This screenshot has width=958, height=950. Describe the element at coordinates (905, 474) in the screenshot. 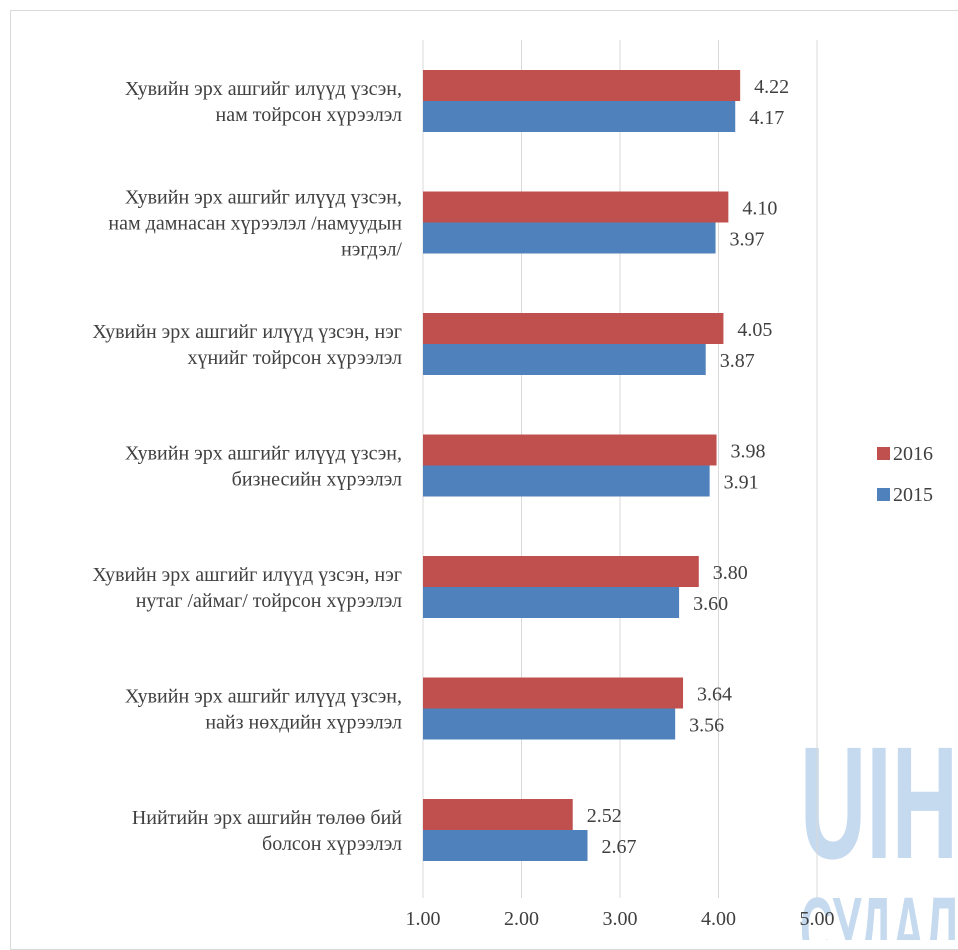

I see `legend: 2016 2015` at that location.